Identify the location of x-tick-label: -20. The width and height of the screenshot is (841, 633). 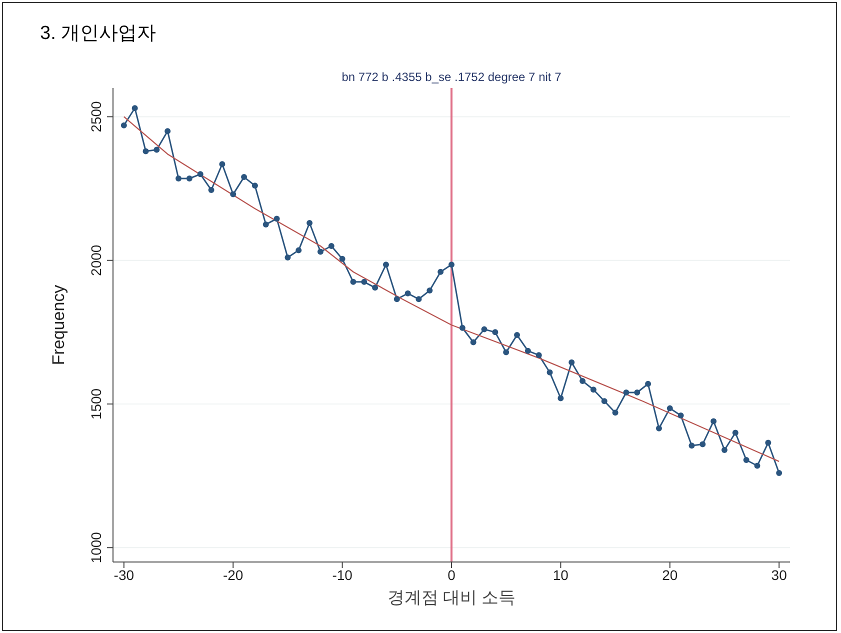
(233, 574).